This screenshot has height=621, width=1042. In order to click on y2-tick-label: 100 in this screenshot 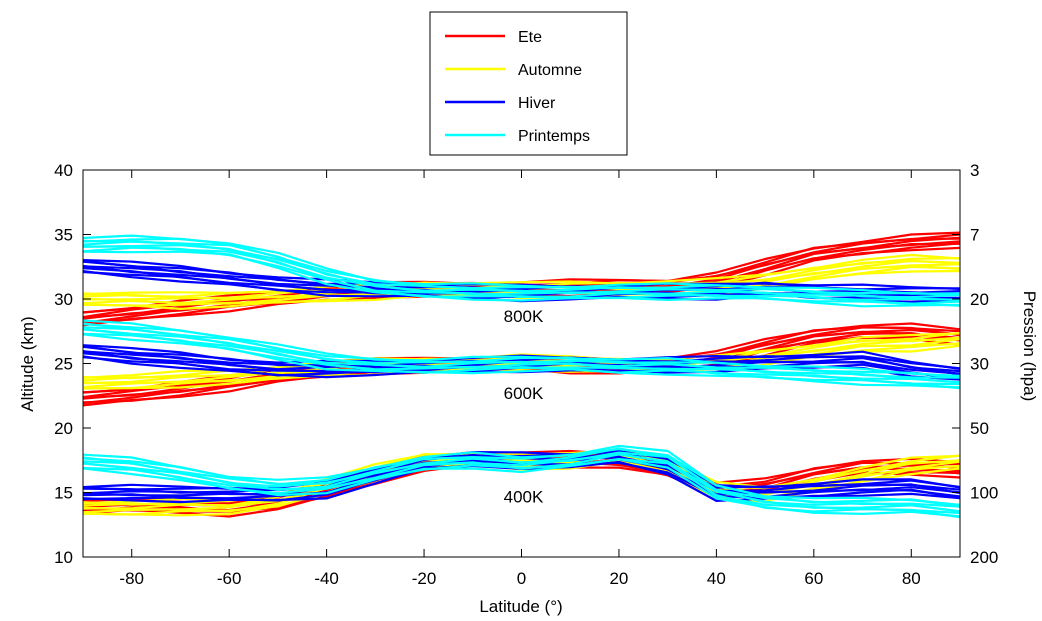, I will do `click(984, 493)`.